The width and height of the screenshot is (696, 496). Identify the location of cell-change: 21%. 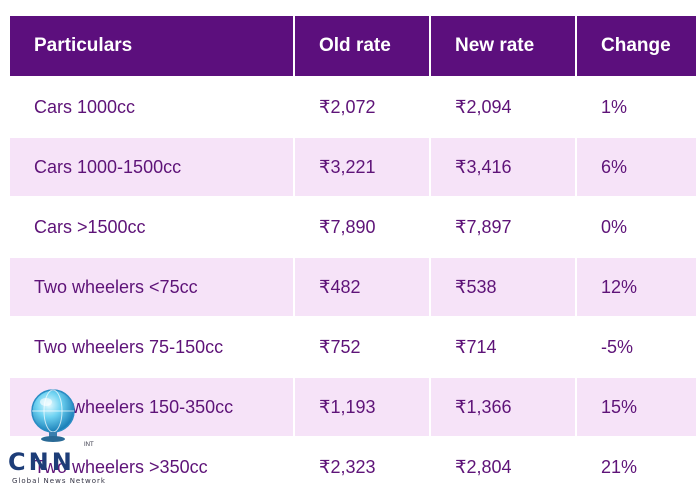
(636, 466).